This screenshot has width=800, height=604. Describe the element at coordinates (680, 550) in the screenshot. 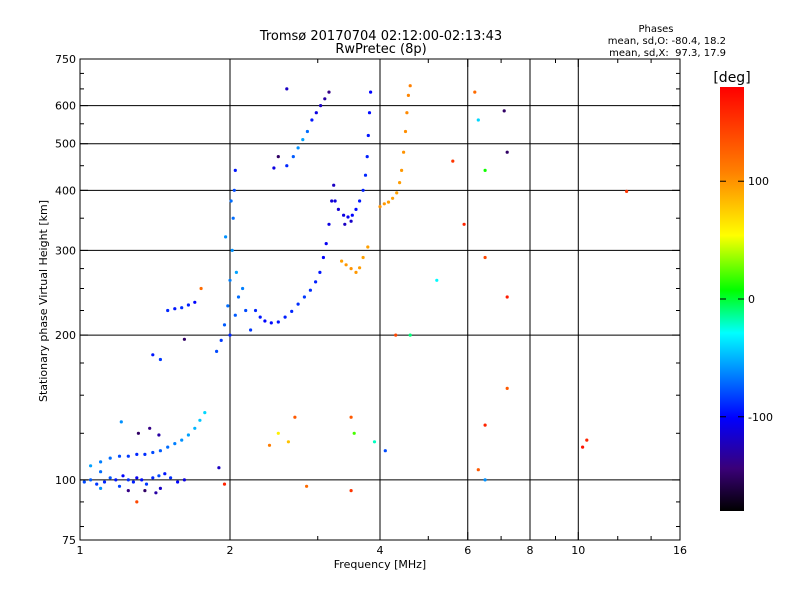

I see `x-tick-label: 16` at that location.